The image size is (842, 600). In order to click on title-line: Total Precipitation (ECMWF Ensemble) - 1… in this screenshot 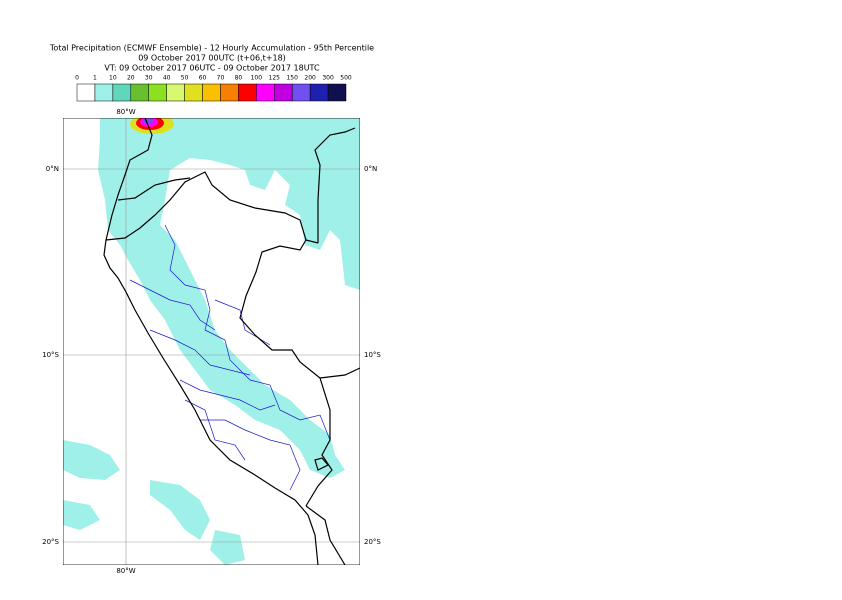, I will do `click(211, 48)`.